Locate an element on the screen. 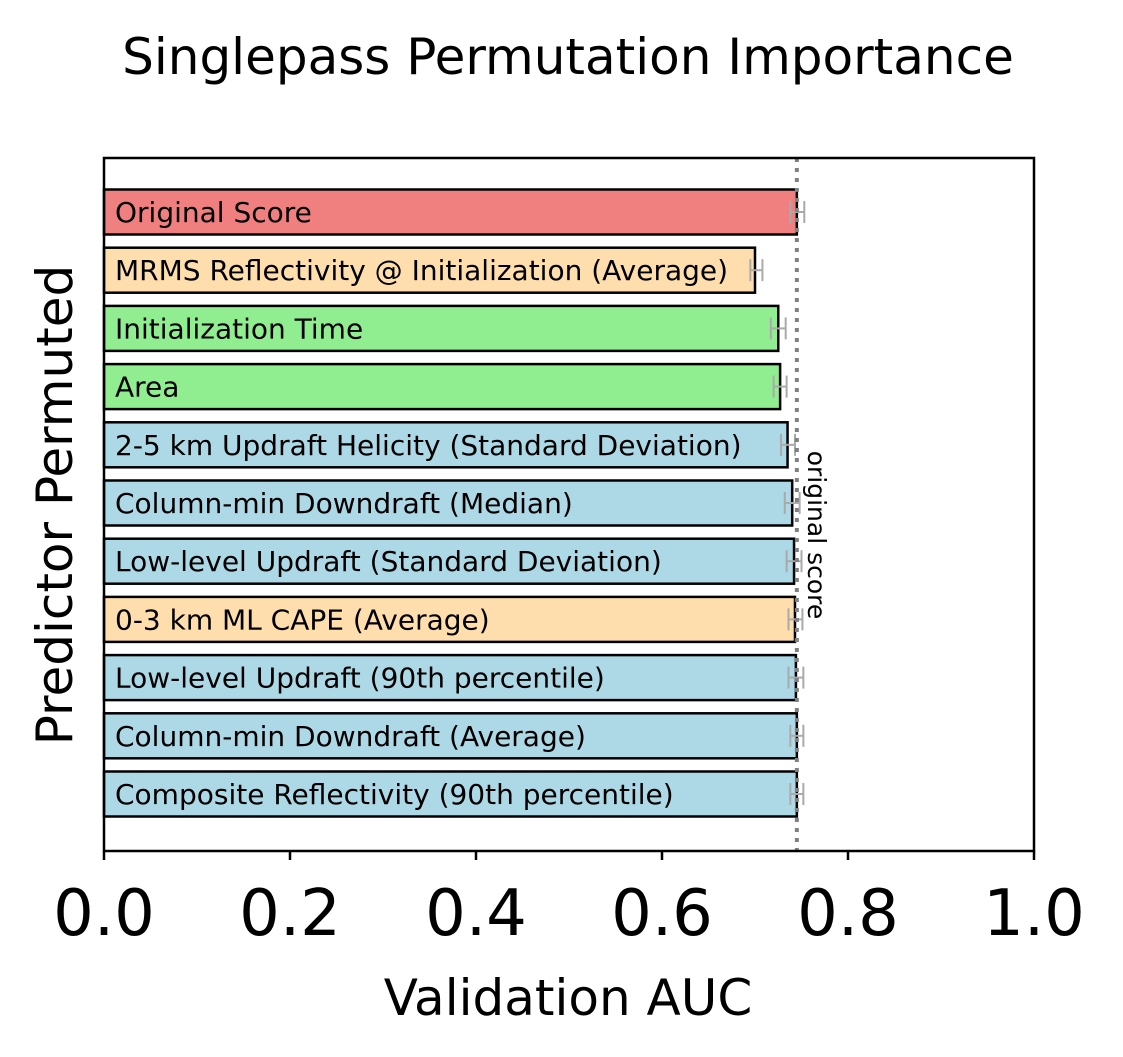 Image resolution: width=1123 pixels, height=1057 pixels. bar-label: Column-min Downdraft (Median) is located at coordinates (344, 503).